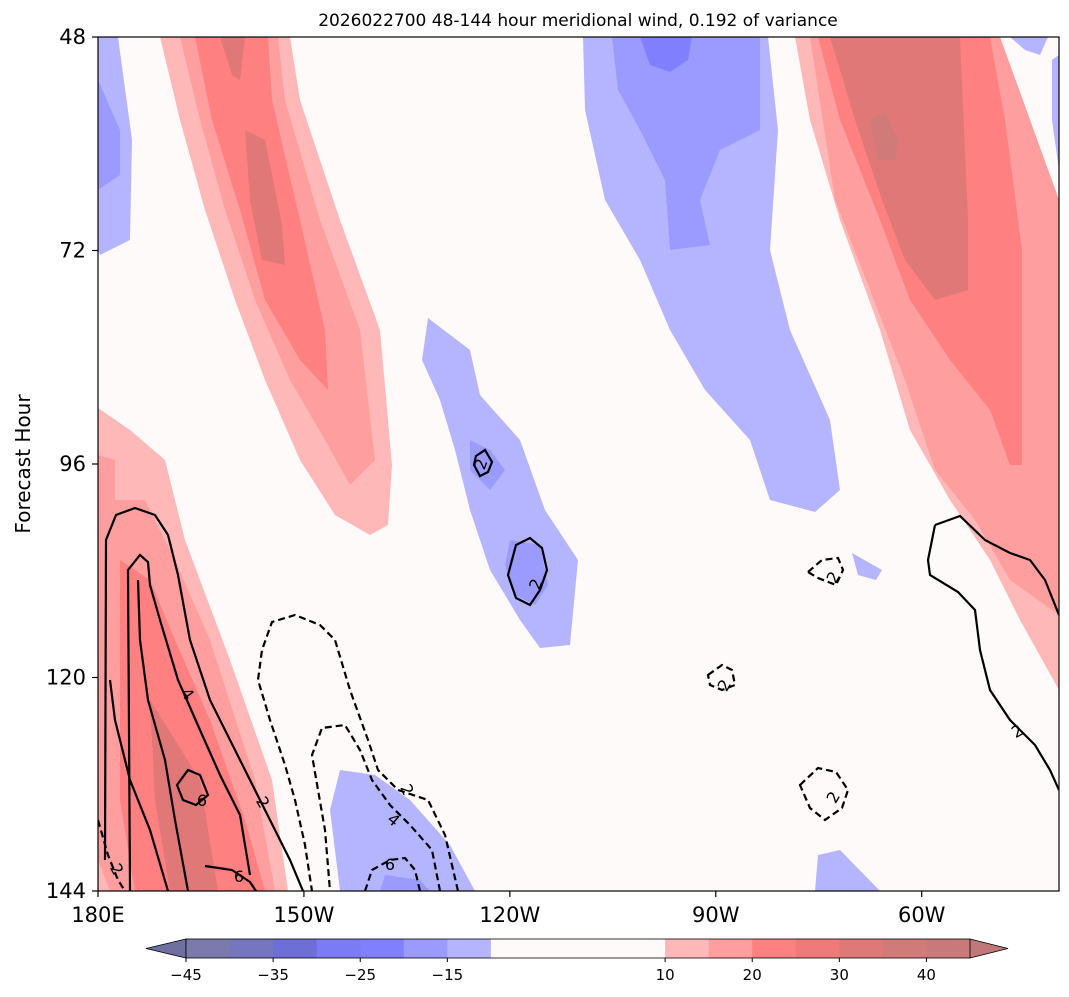  Describe the element at coordinates (922, 915) in the screenshot. I see `x-tick-label: 60W` at that location.